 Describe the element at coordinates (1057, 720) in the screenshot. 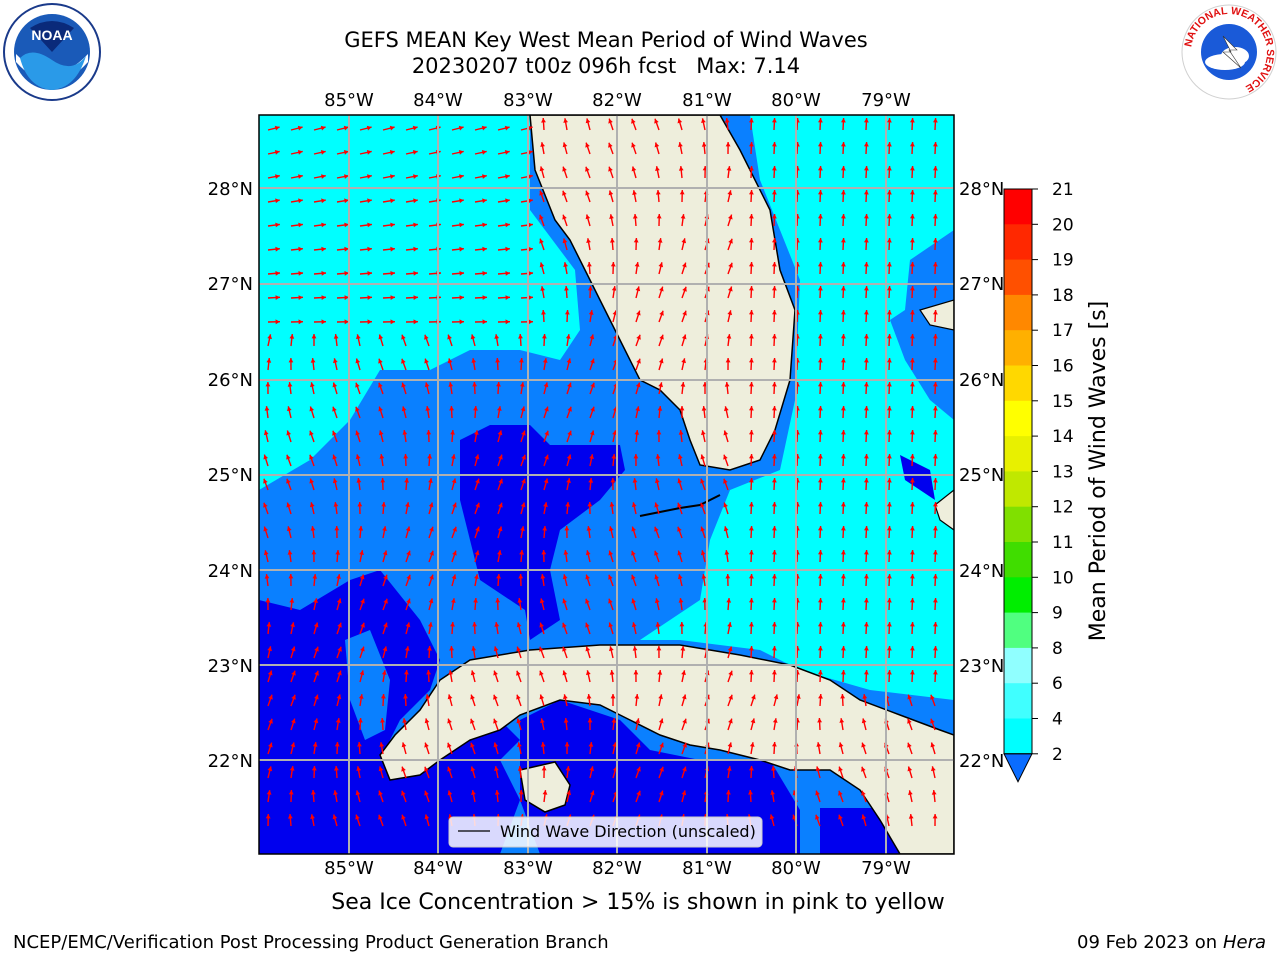

I see `colorbar-tick-label: 4` at that location.